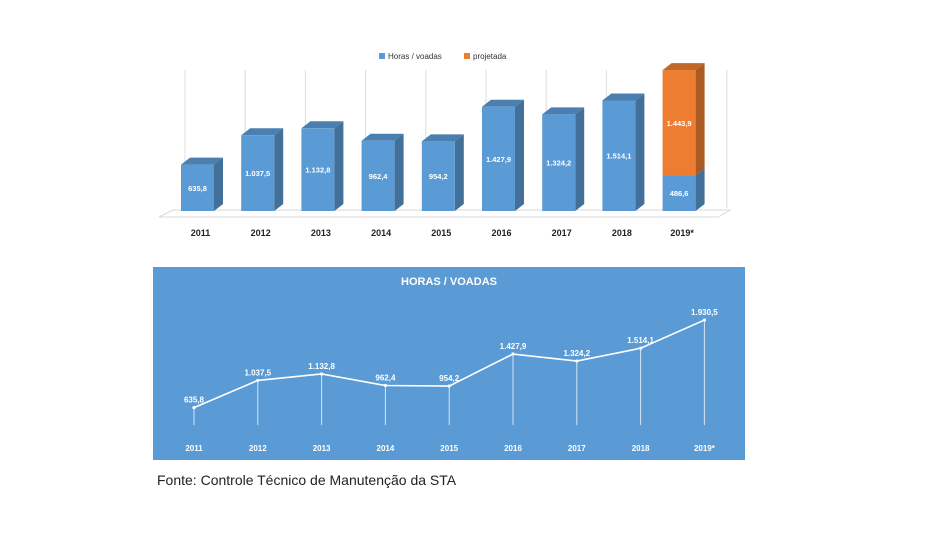 The width and height of the screenshot is (931, 540). Describe the element at coordinates (382, 137) in the screenshot. I see `bar-2014-top` at that location.